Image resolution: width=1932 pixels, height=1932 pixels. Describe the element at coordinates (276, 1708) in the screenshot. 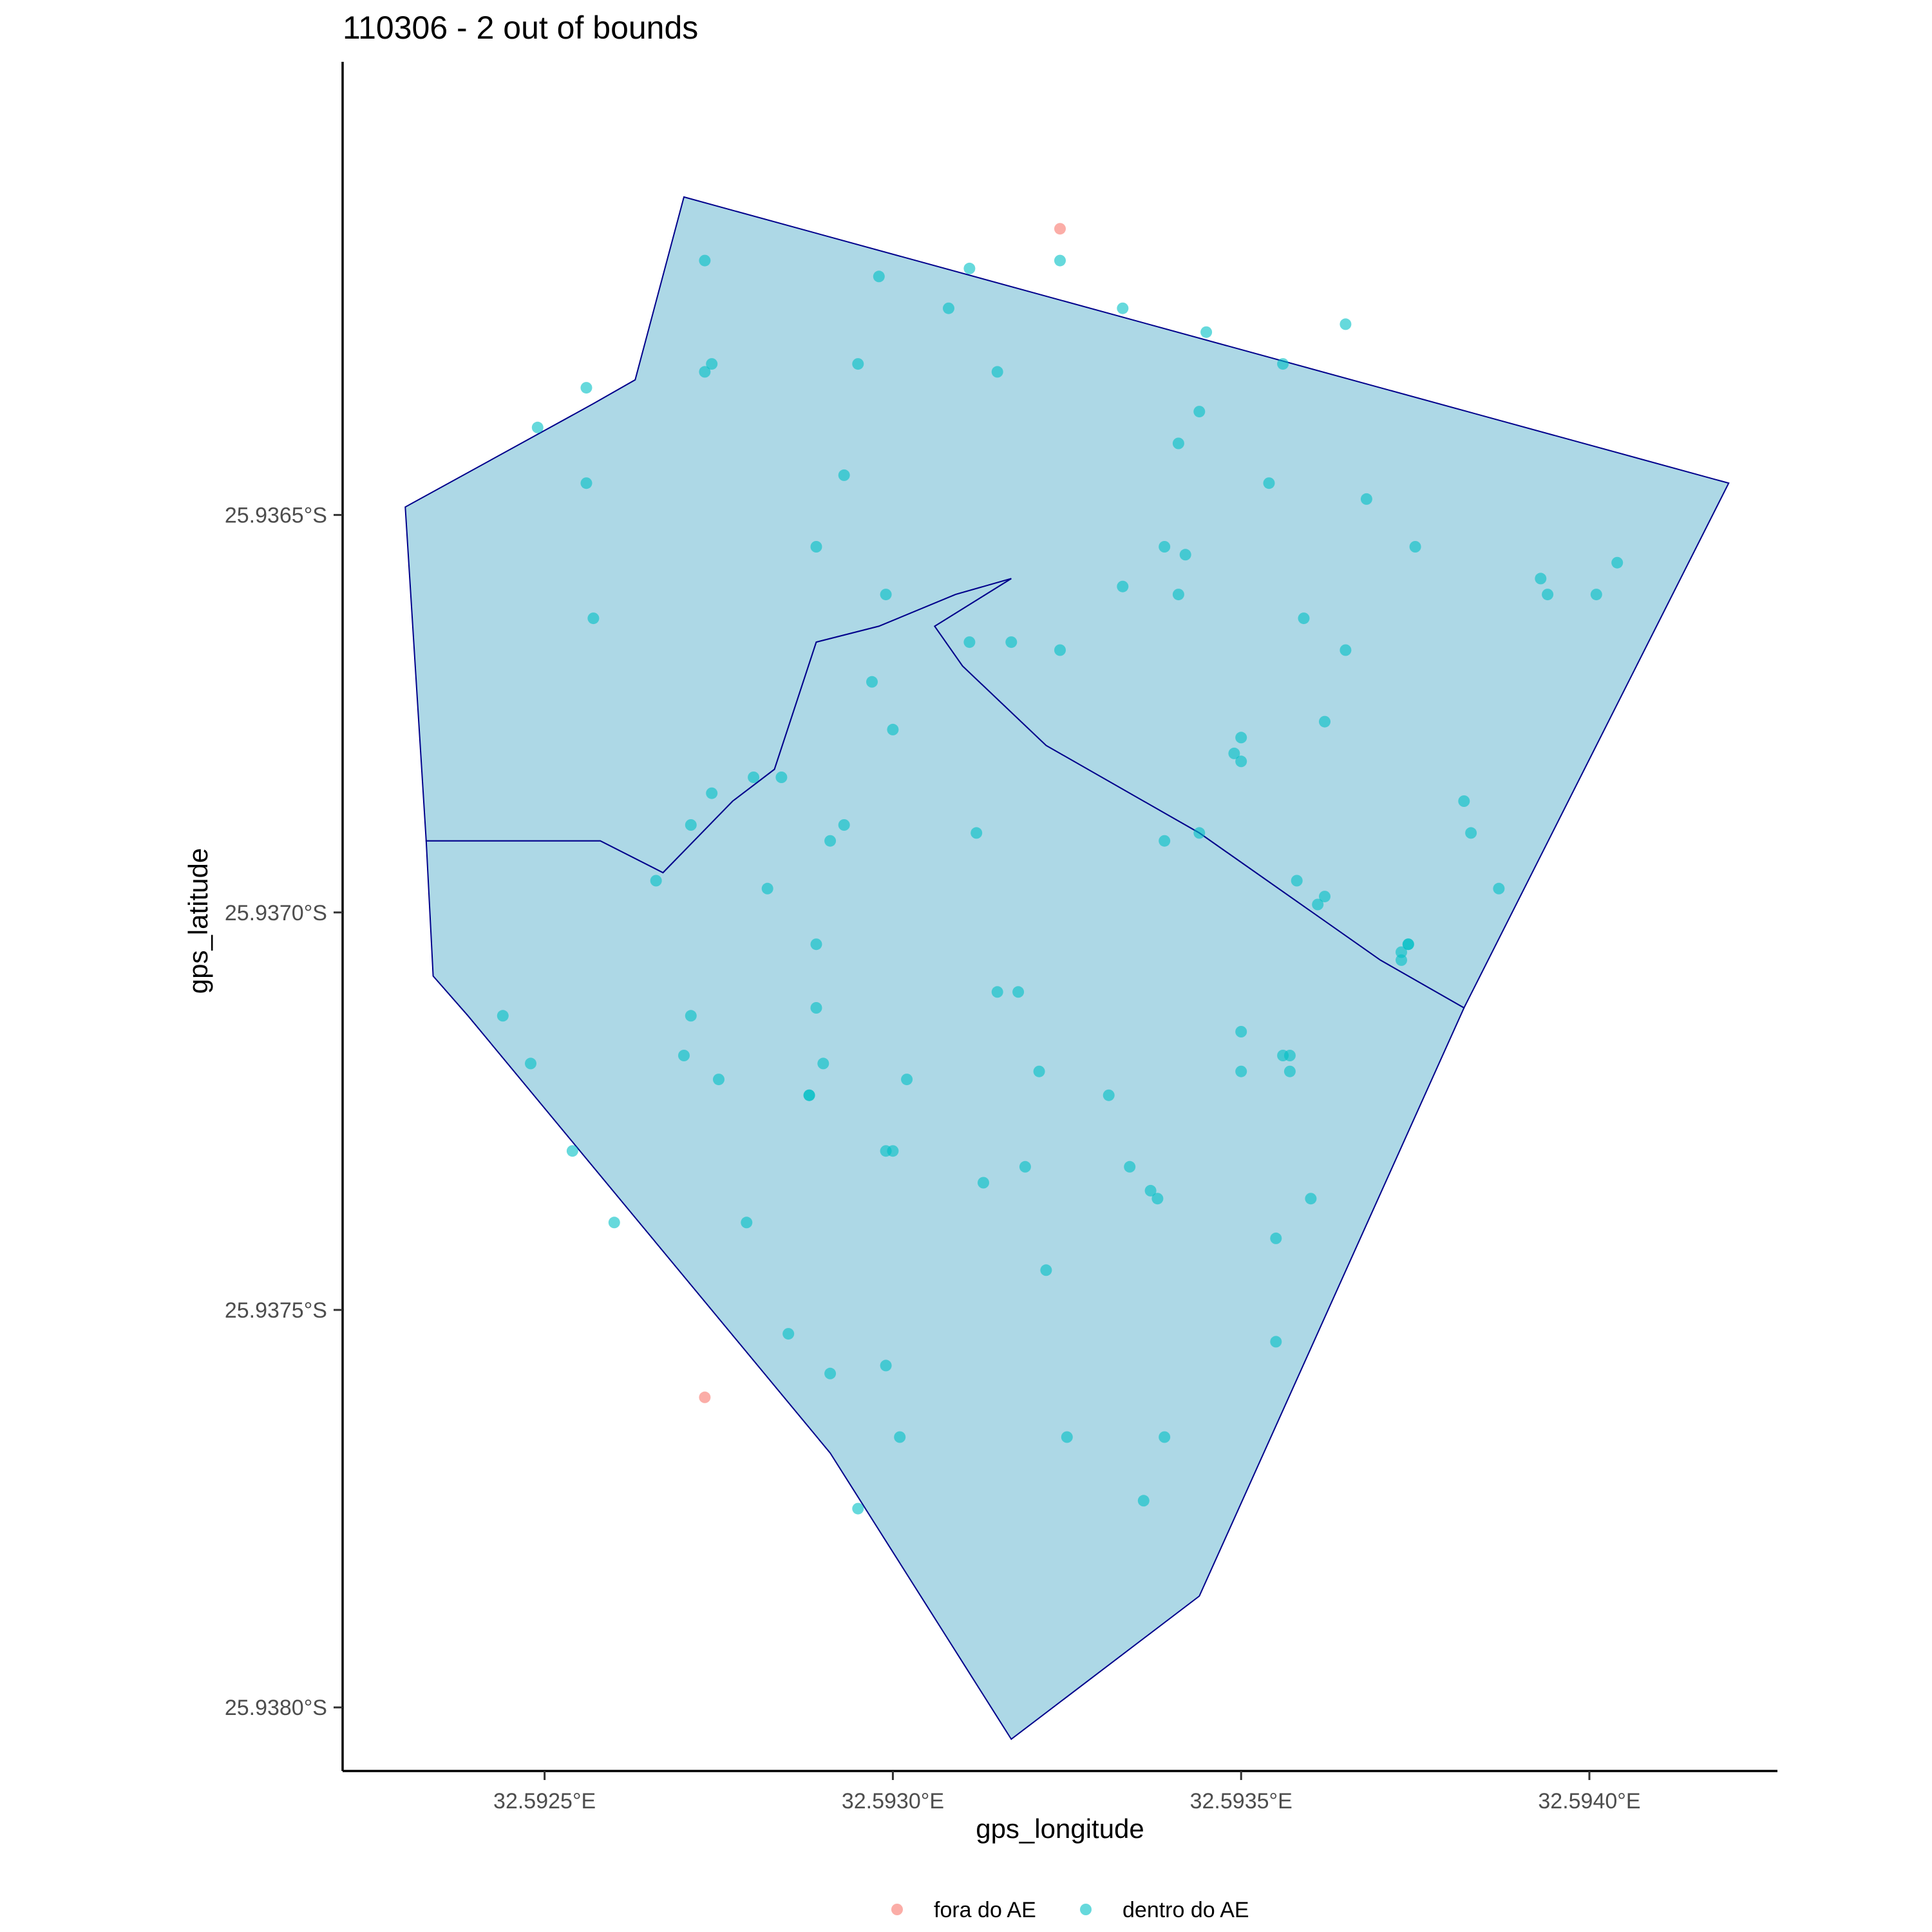

I see `y-tick-label-4: 25.9380°S` at that location.